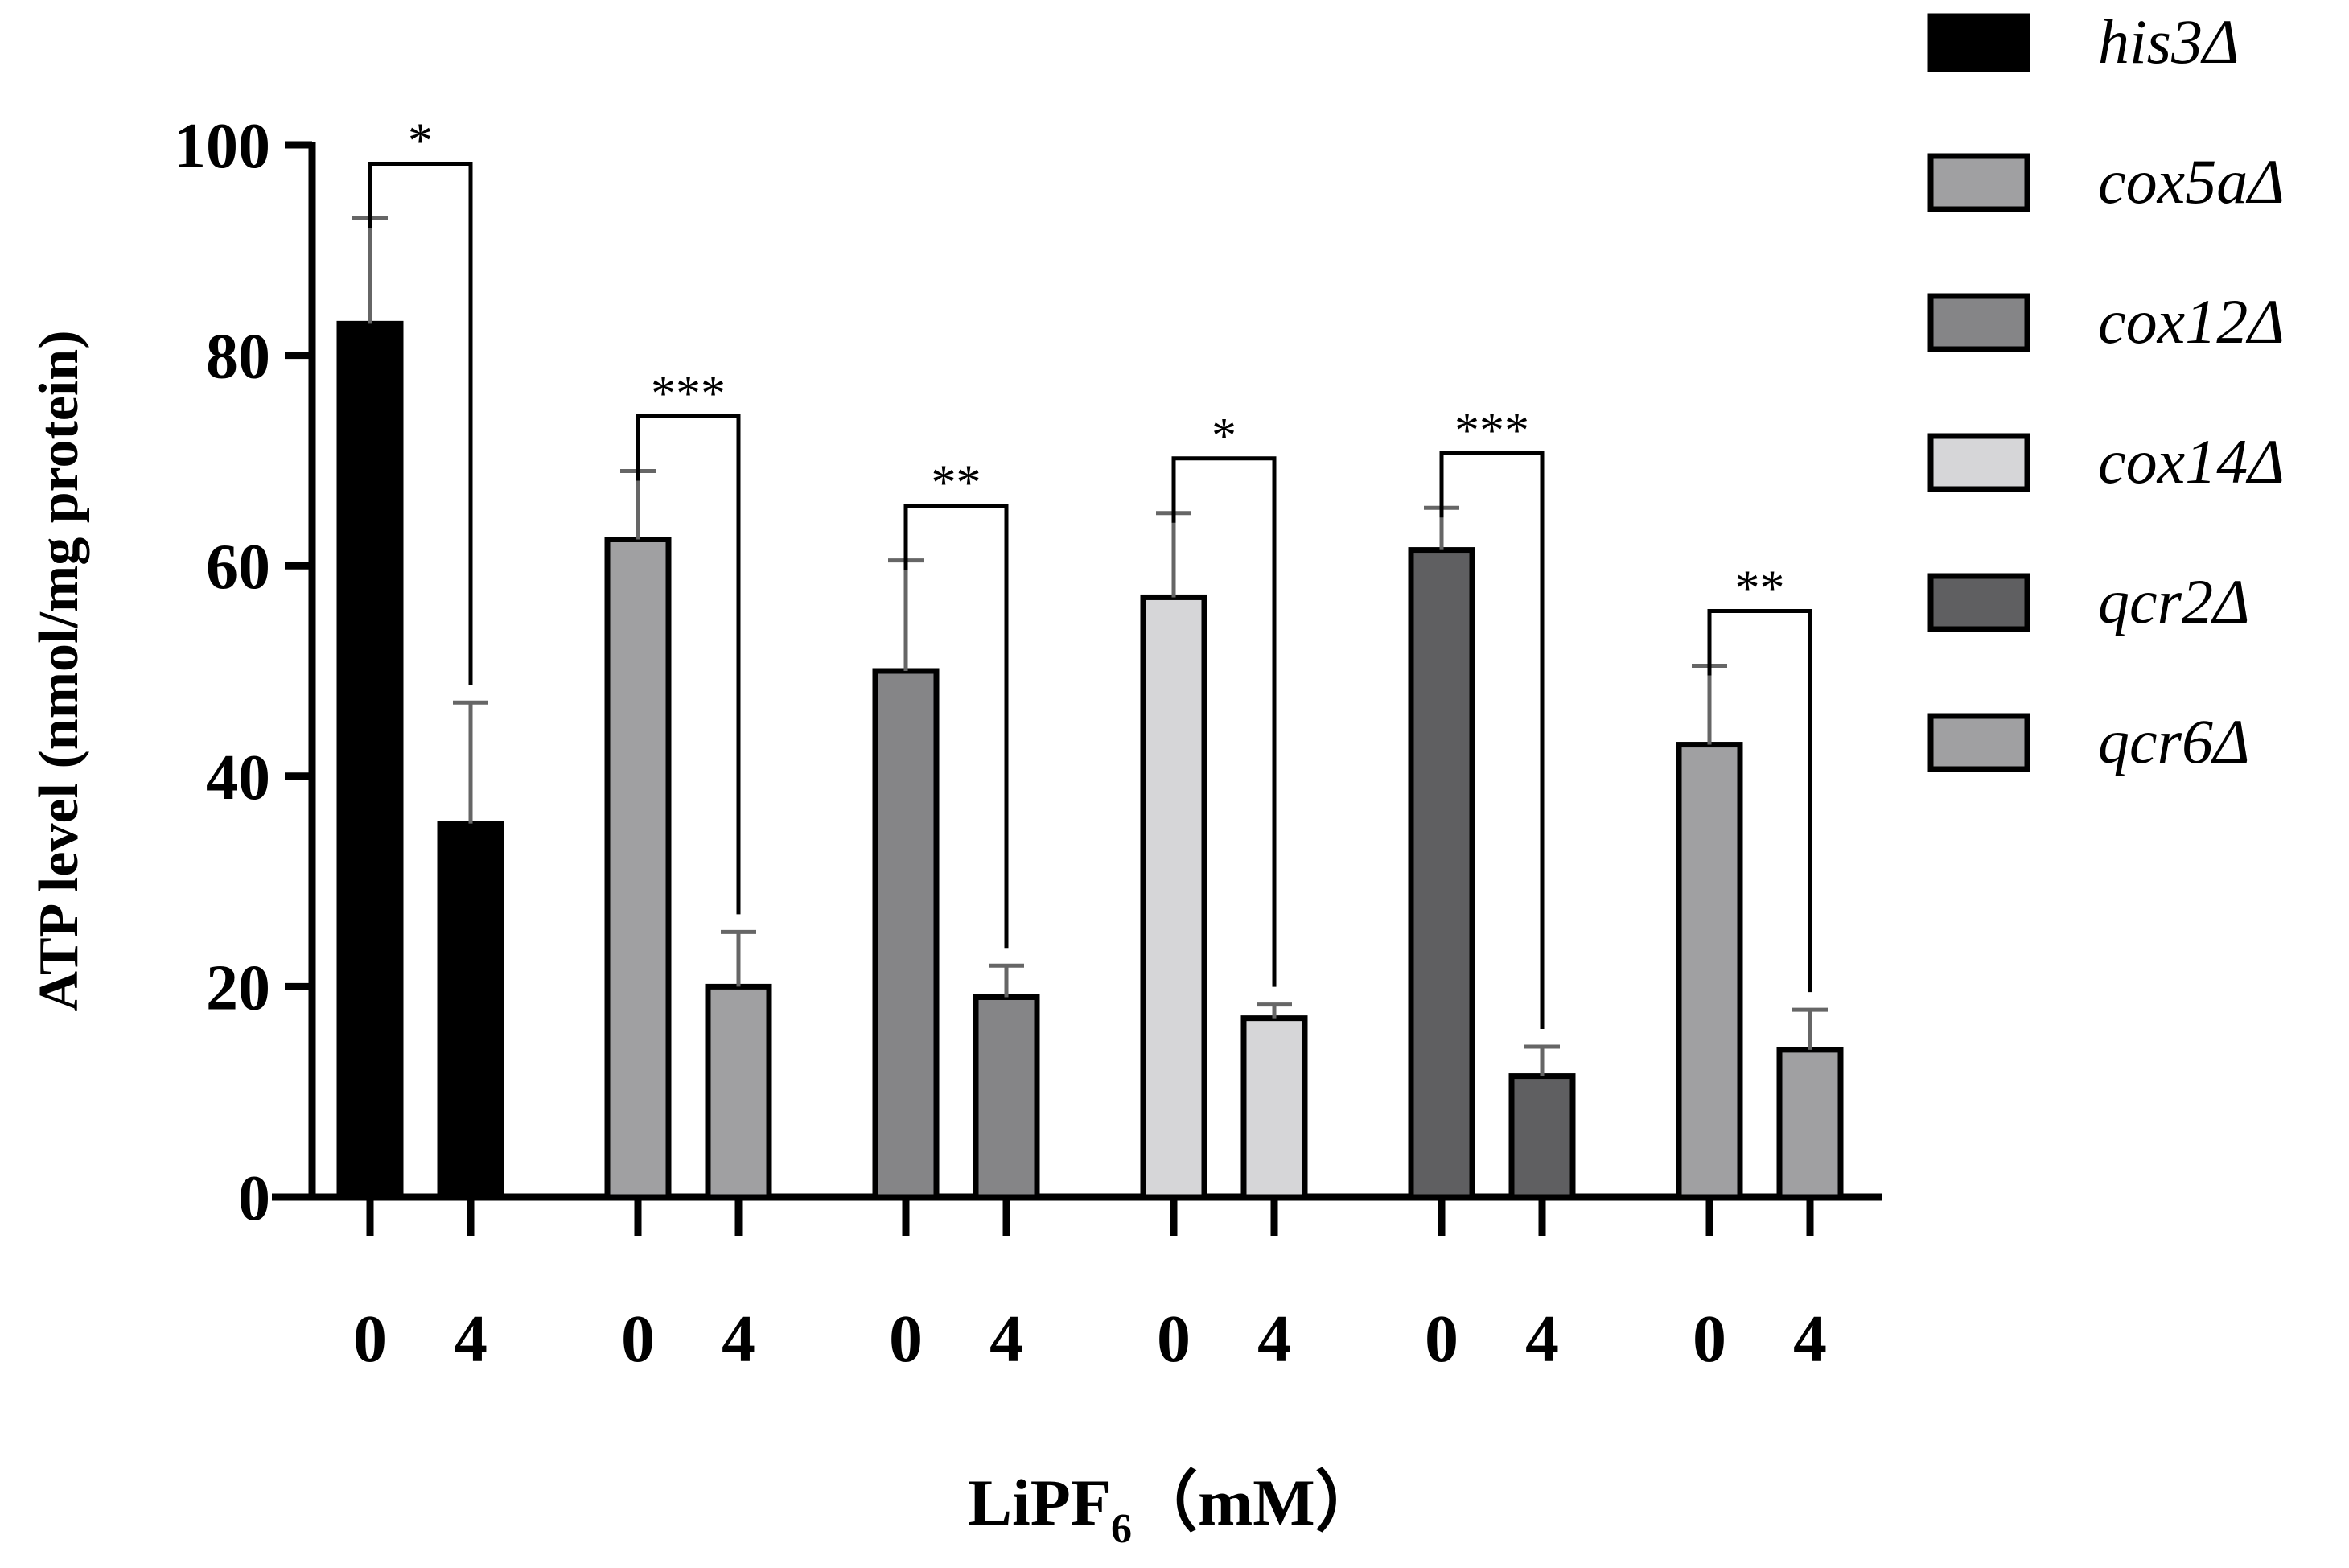  I want to click on y-tick-label: 40, so click(238, 778).